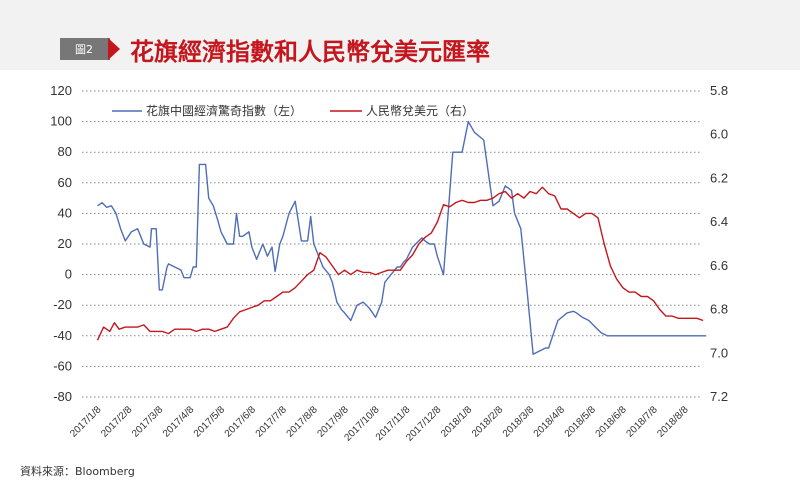 The image size is (800, 500). I want to click on right-tick-label: 6.6, so click(719, 265).